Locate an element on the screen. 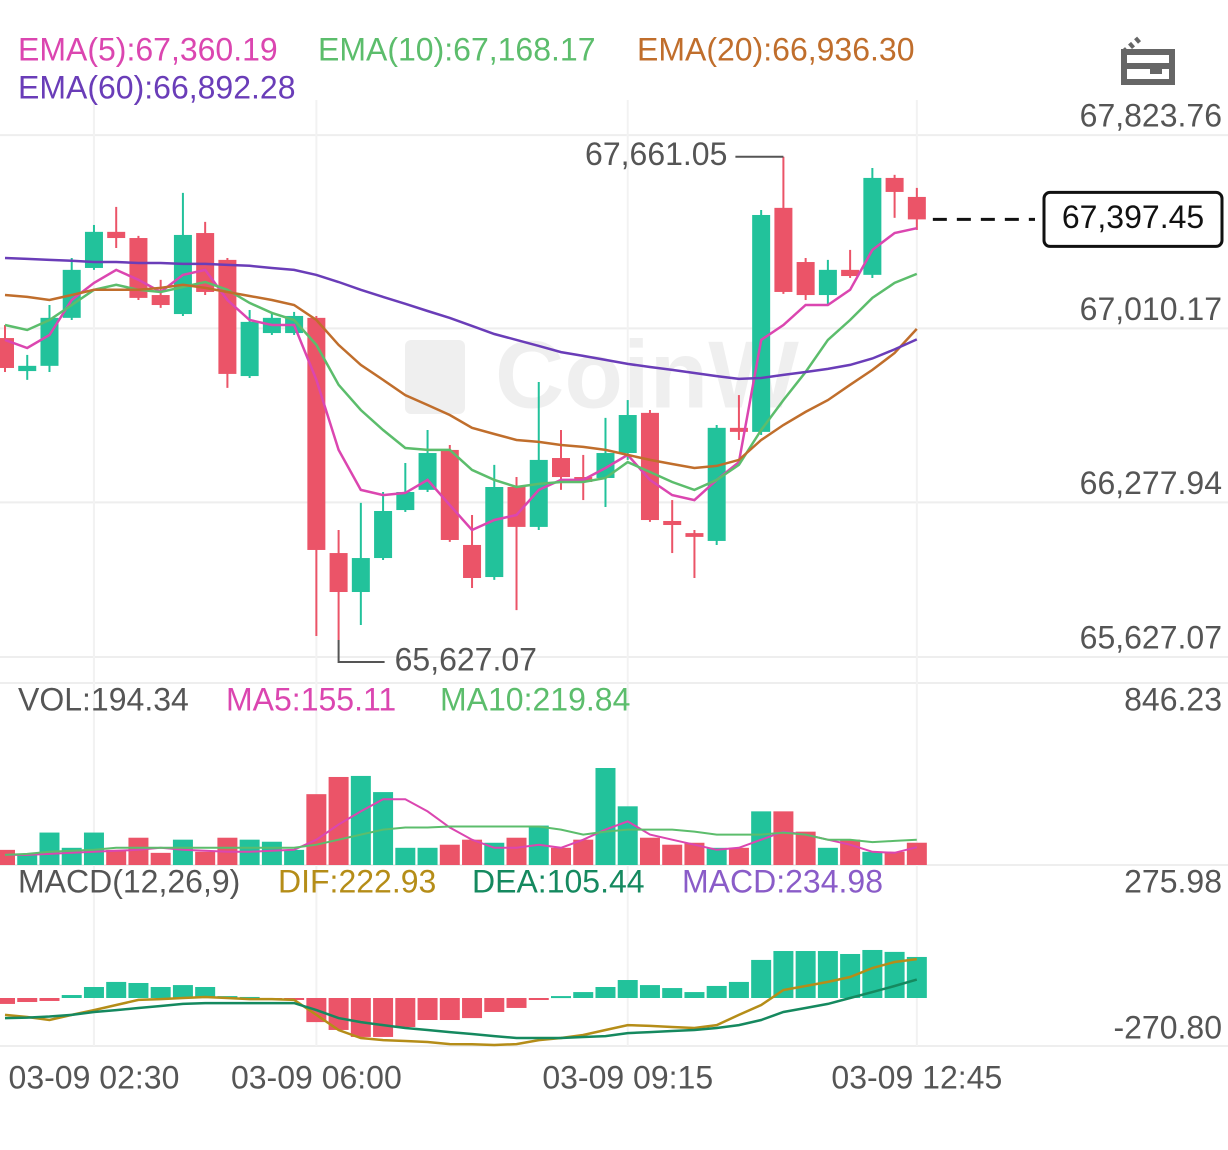  last-price-label: 67,397.45 is located at coordinates (1133, 217).